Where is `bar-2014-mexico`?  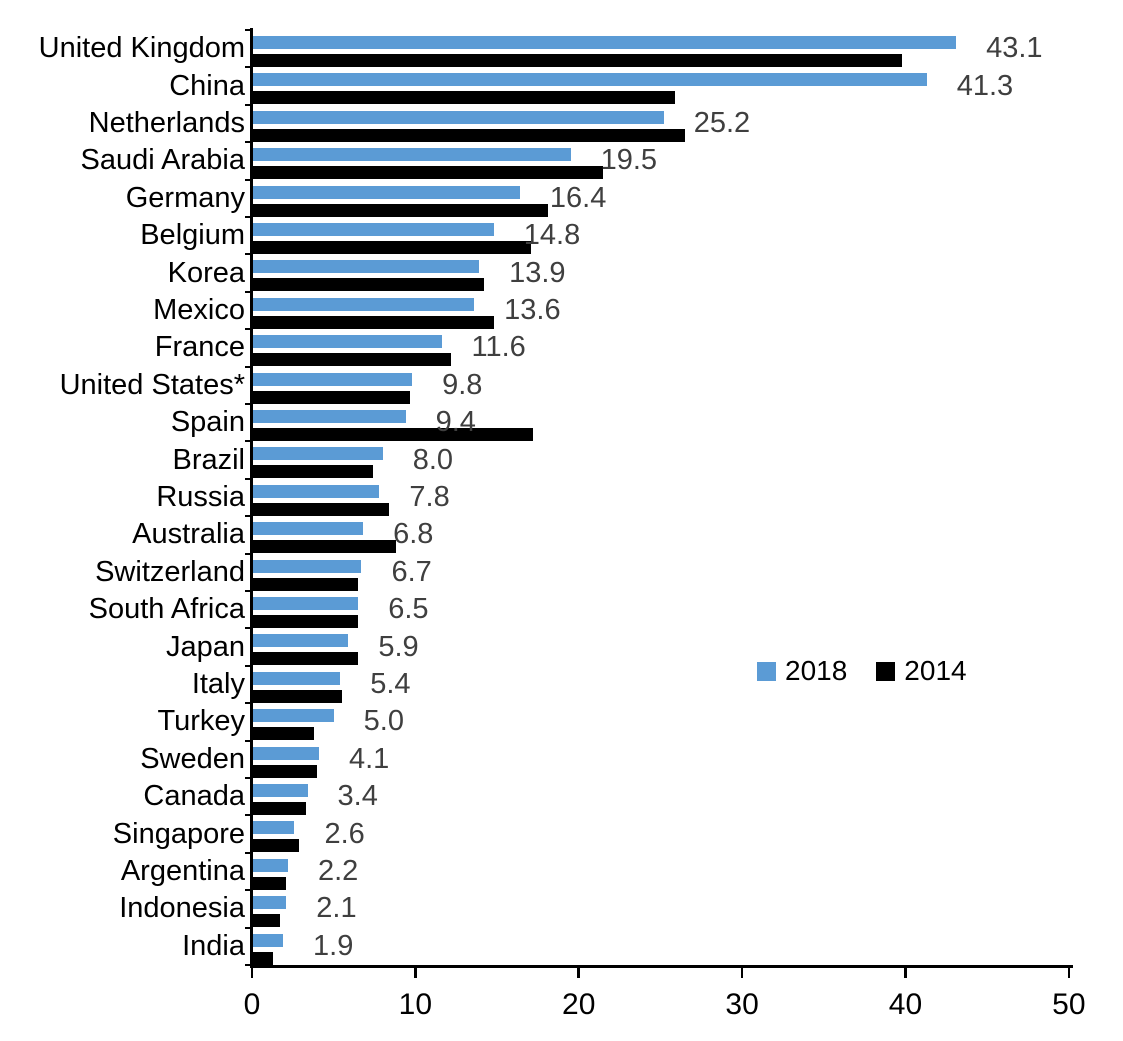 bar-2014-mexico is located at coordinates (373, 322).